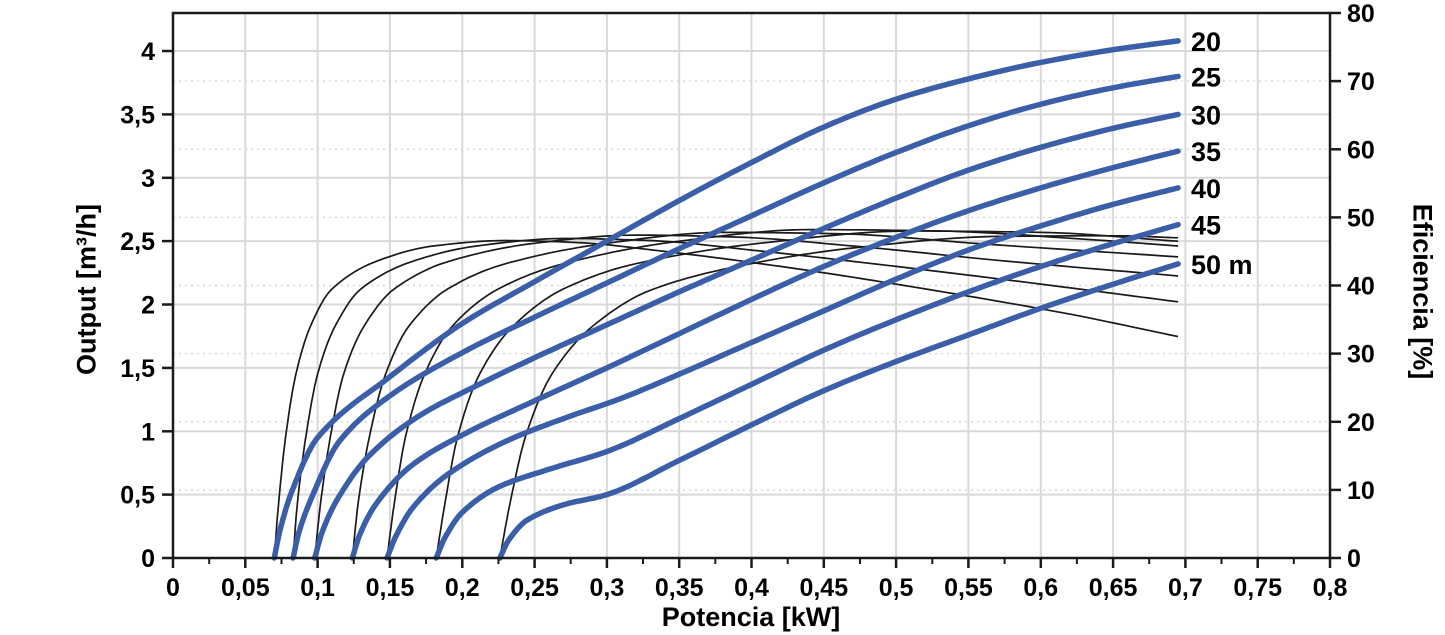  What do you see at coordinates (968, 588) in the screenshot?
I see `x-tick-label: 0,55` at bounding box center [968, 588].